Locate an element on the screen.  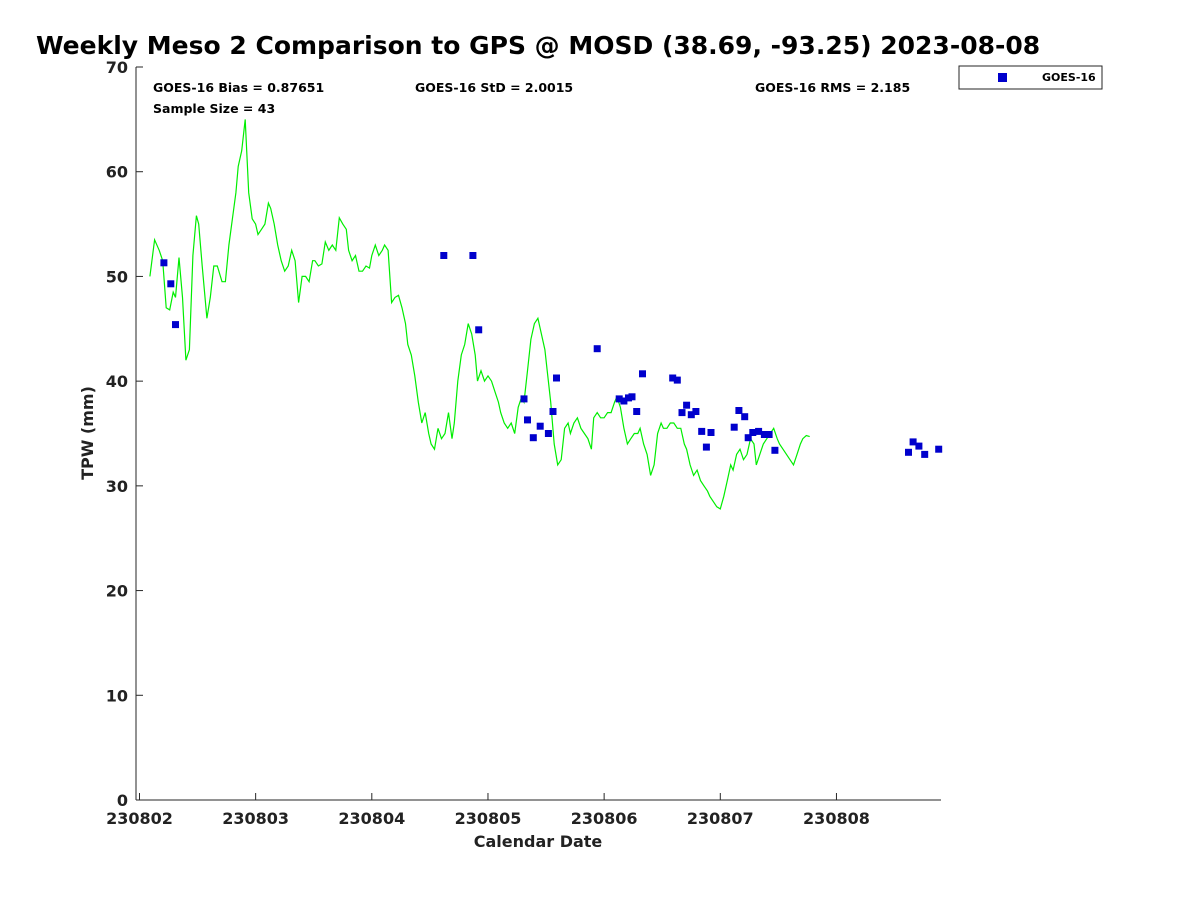
y-tick-label: 20 is located at coordinates (117, 591).